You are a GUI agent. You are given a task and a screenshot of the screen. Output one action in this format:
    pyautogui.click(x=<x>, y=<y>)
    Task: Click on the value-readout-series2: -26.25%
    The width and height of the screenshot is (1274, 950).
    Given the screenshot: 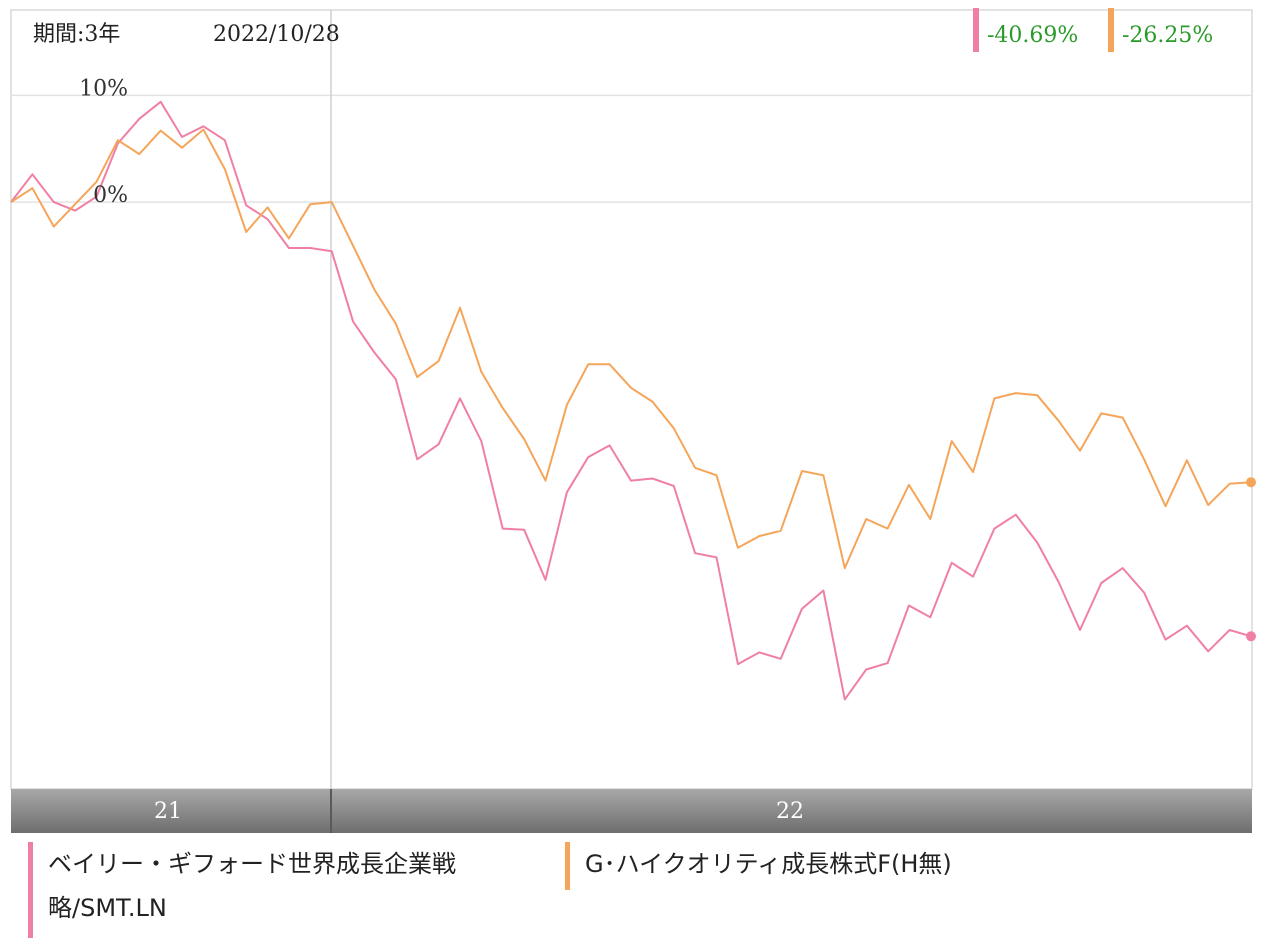 What is the action you would take?
    pyautogui.click(x=1167, y=35)
    